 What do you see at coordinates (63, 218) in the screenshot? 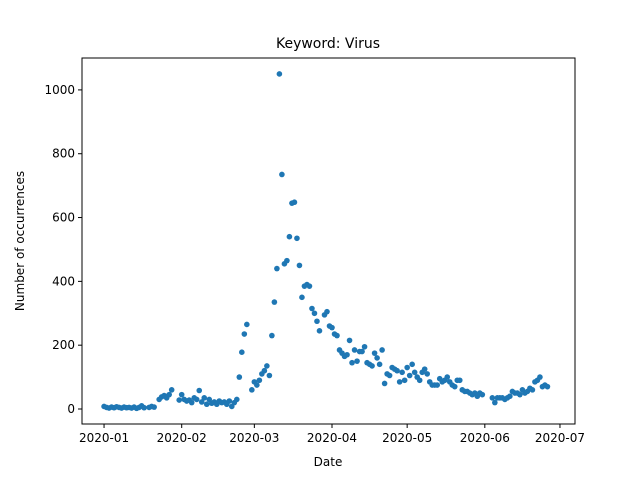
I see `y-tick-label: 600` at bounding box center [63, 218].